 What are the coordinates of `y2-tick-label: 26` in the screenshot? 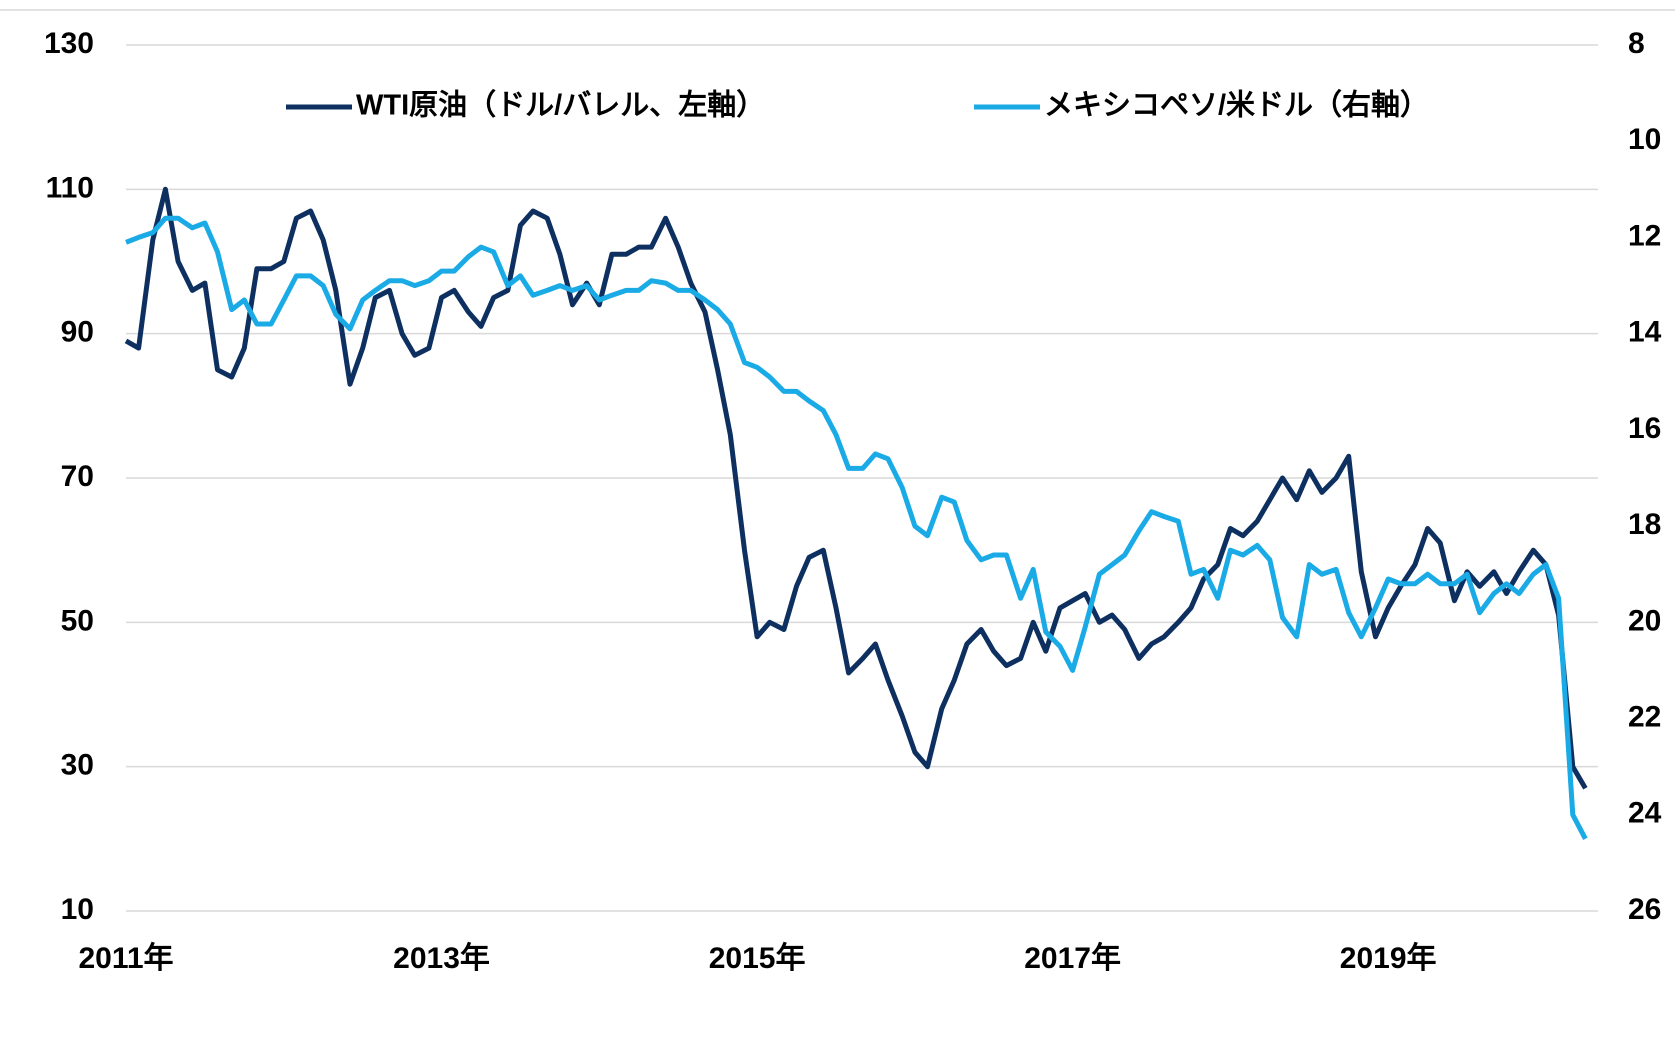 It's located at (1644, 909).